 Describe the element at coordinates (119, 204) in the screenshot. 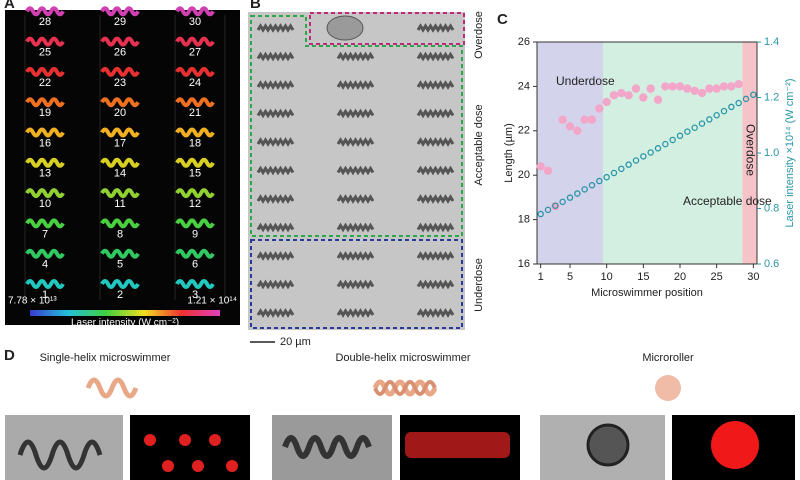

I see `helix-number: 11` at that location.